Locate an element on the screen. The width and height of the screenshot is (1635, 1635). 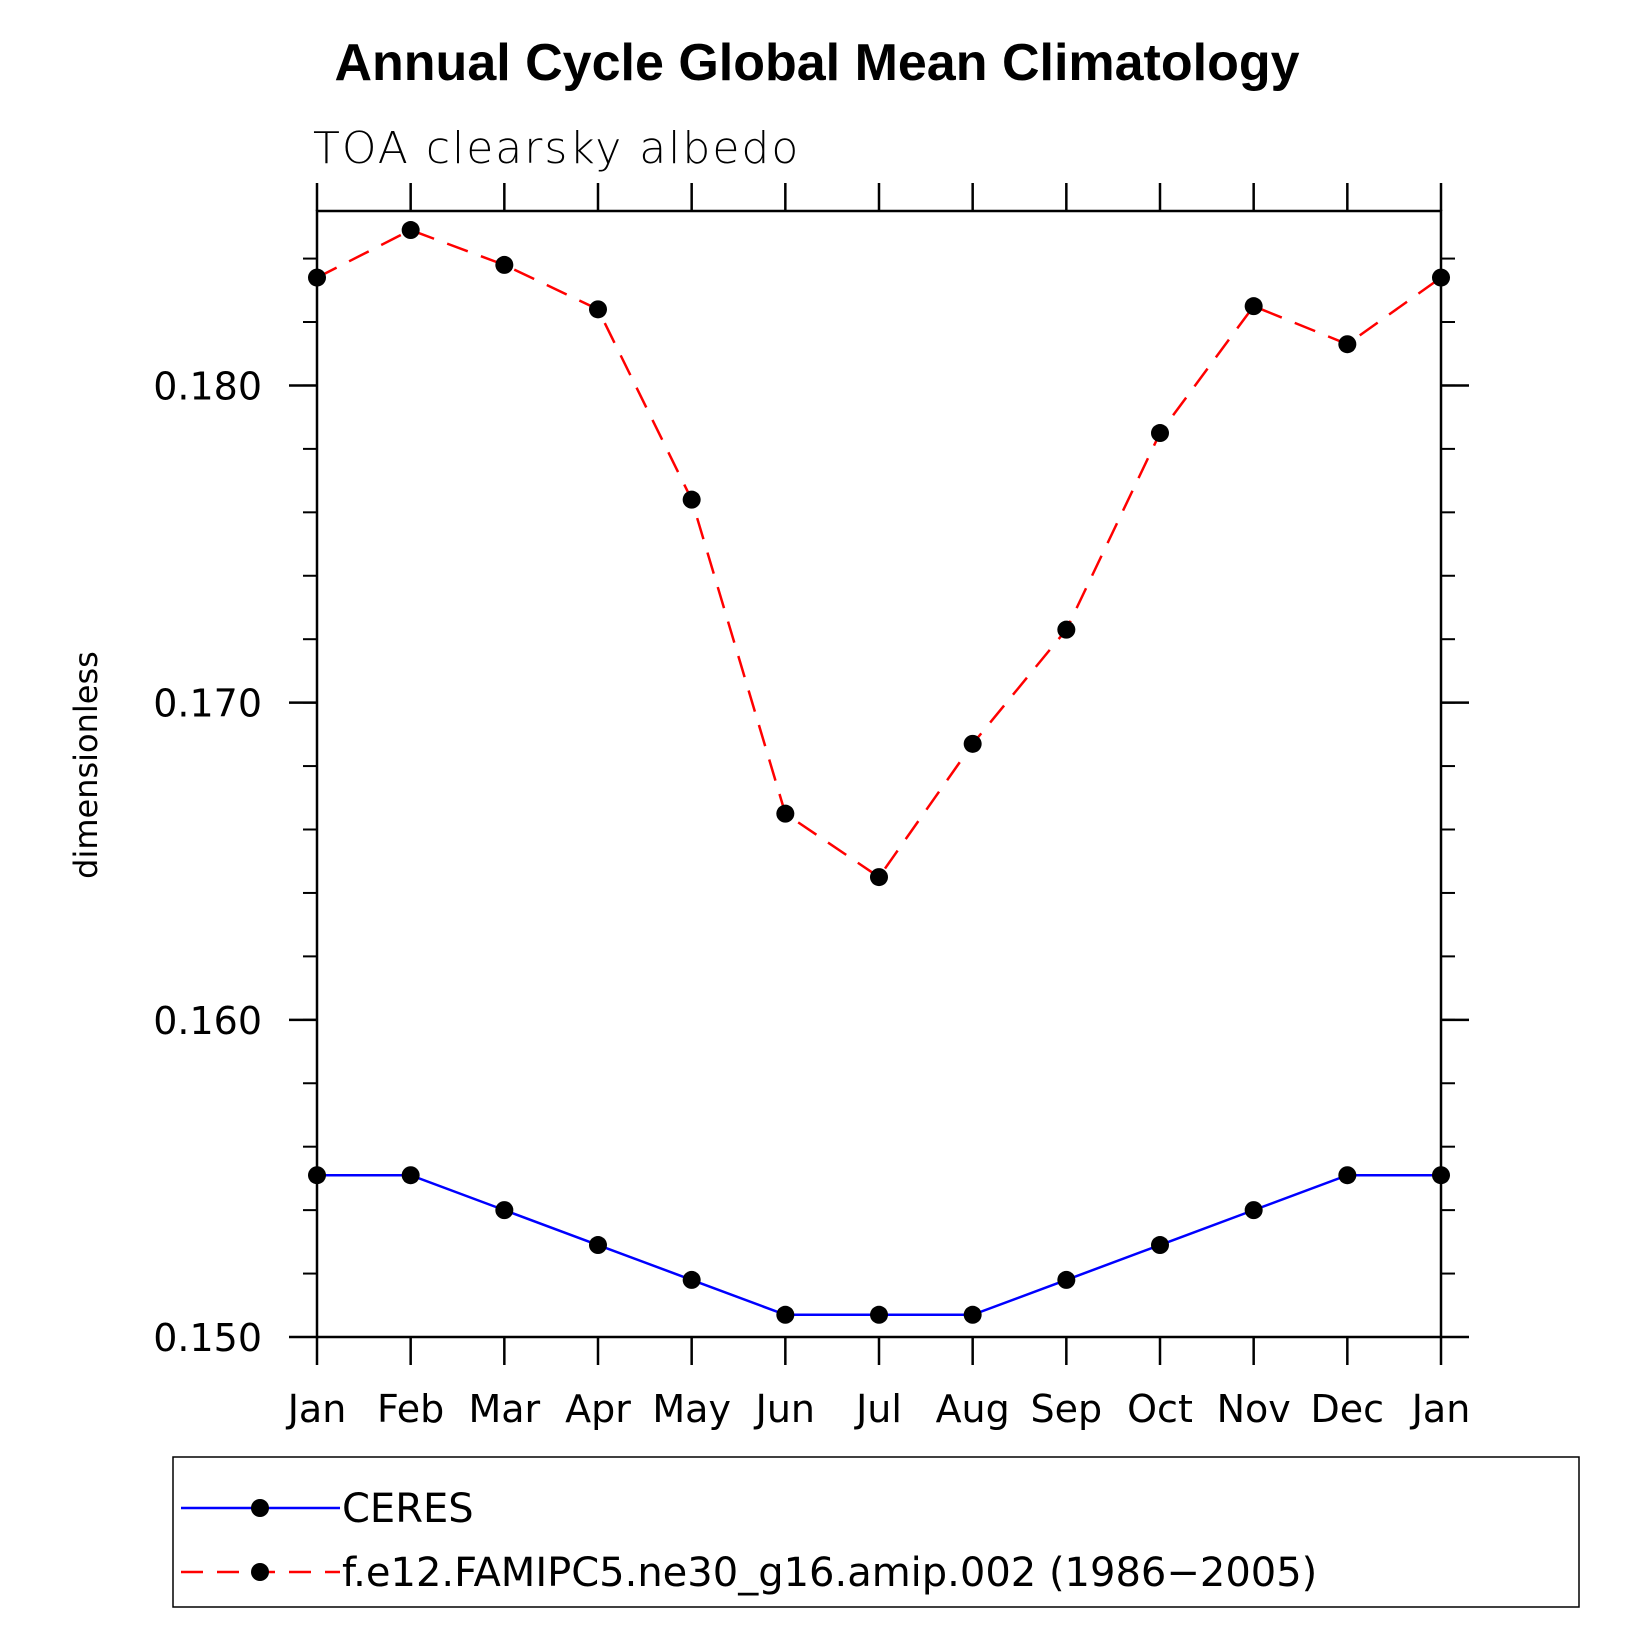
x-tick-label: Sep is located at coordinates (1067, 1409).